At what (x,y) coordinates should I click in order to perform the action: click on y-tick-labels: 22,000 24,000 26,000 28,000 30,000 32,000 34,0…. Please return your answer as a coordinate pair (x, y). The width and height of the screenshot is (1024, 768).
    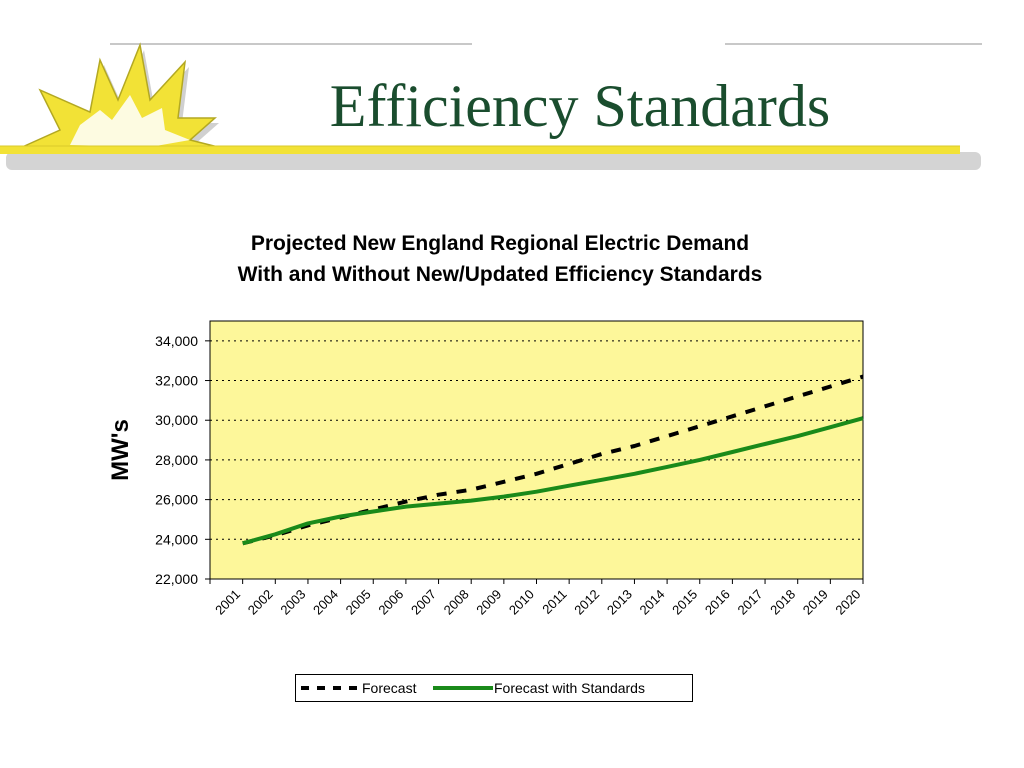
    Looking at the image, I should click on (176, 460).